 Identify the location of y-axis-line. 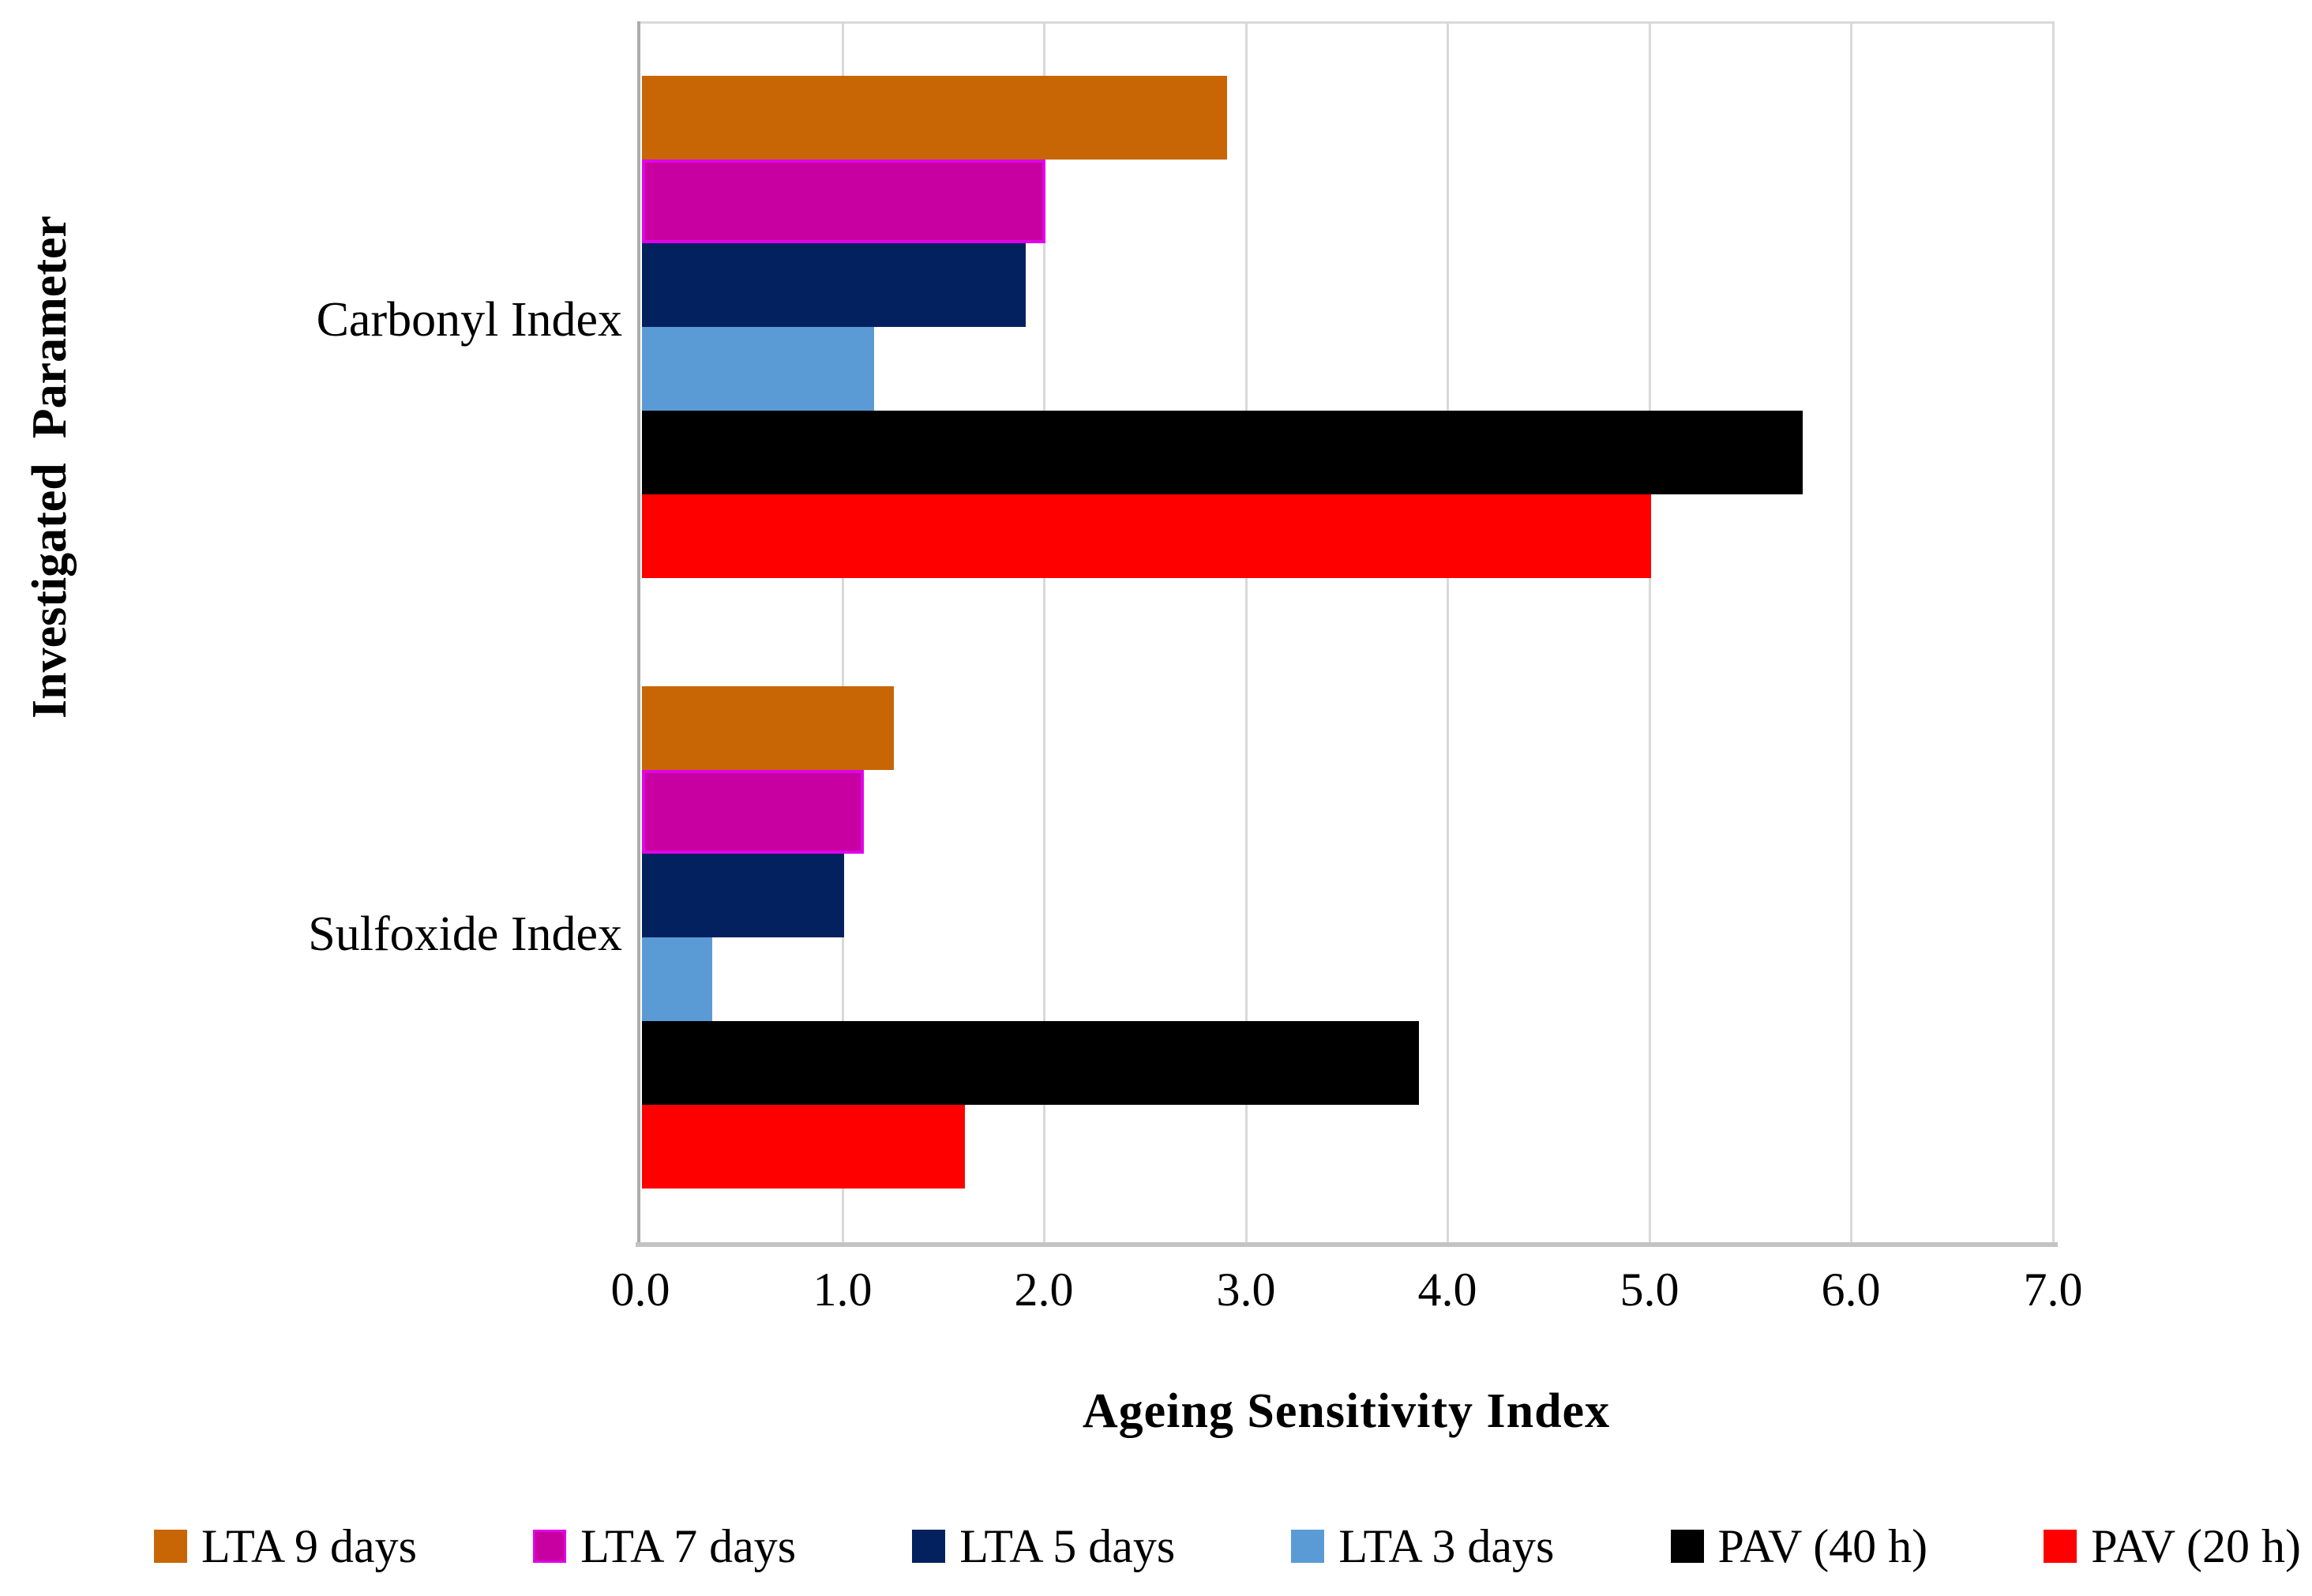
(639, 634).